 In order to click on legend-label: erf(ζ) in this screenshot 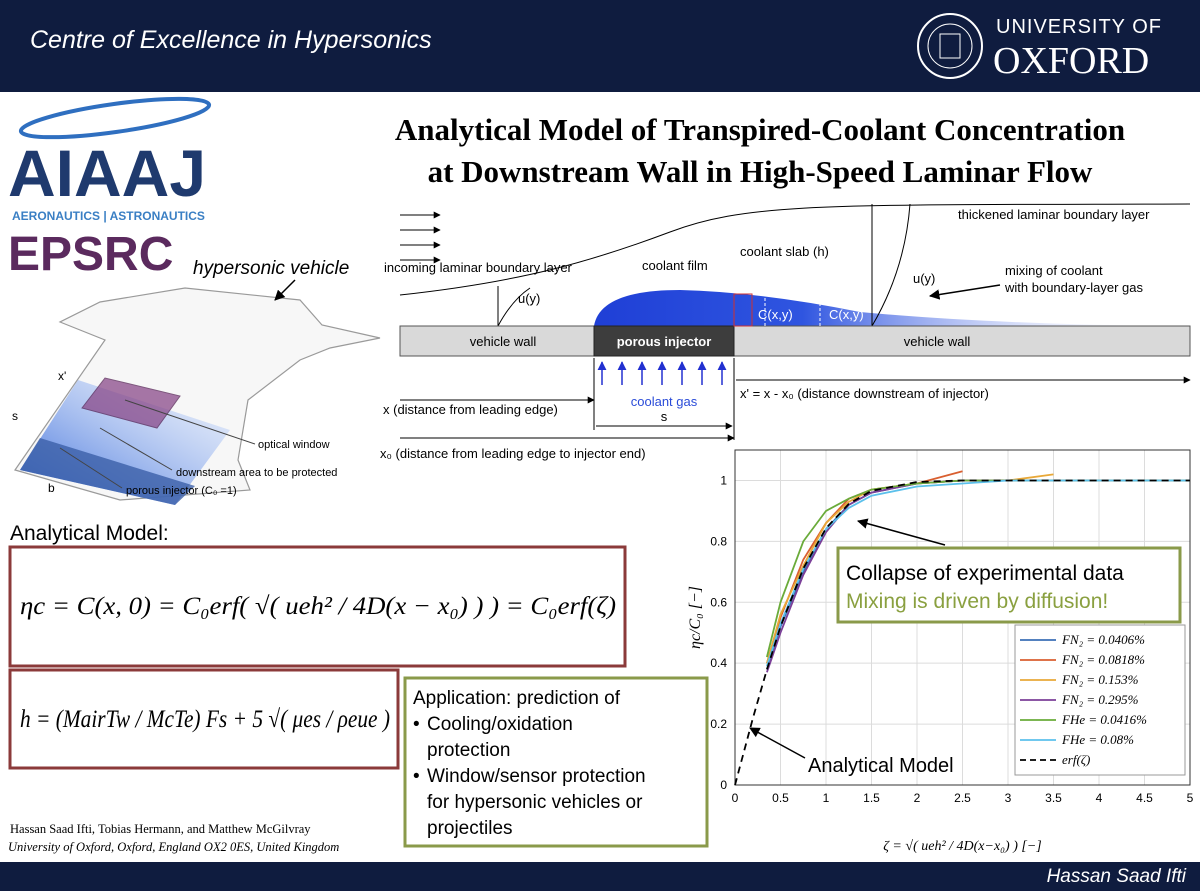, I will do `click(1076, 759)`.